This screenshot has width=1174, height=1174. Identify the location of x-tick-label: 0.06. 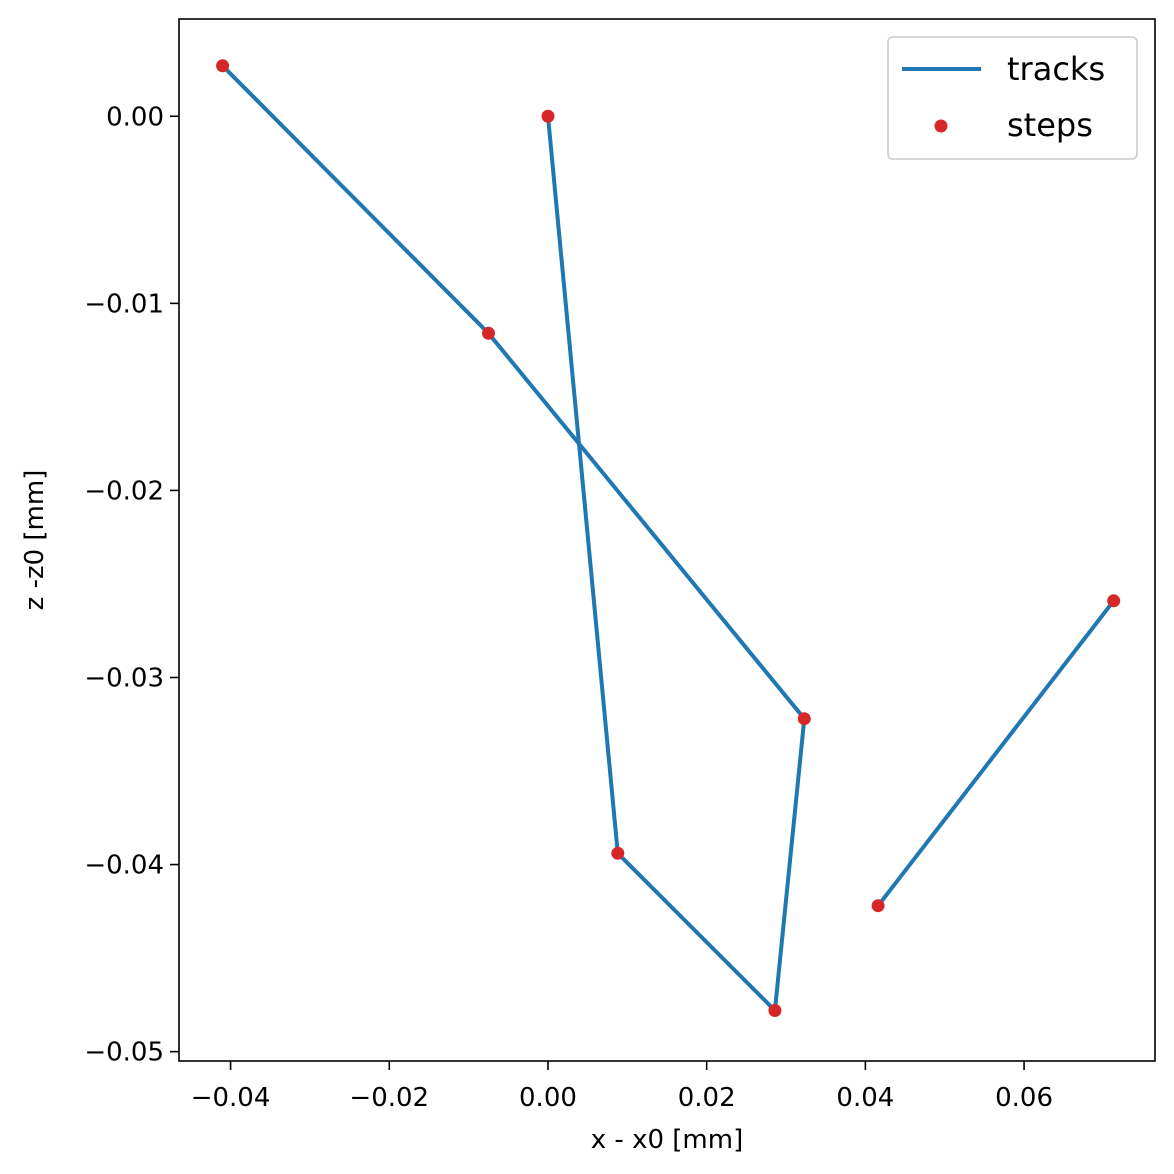
(1024, 1098).